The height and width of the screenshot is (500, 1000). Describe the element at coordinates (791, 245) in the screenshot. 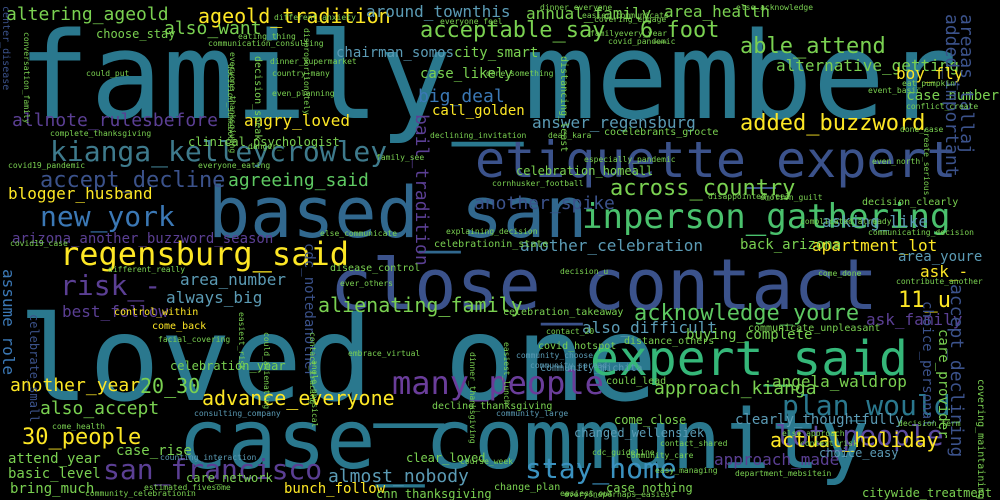

I see `word-back-arizona: back_arizona` at that location.